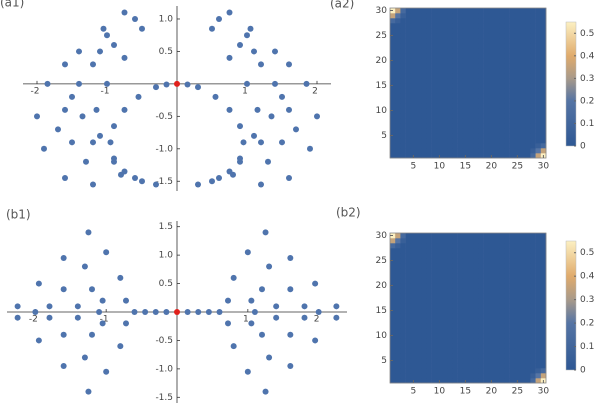 The height and width of the screenshot is (405, 598). What do you see at coordinates (414, 392) in the screenshot?
I see `x-tick-label: 5` at bounding box center [414, 392].